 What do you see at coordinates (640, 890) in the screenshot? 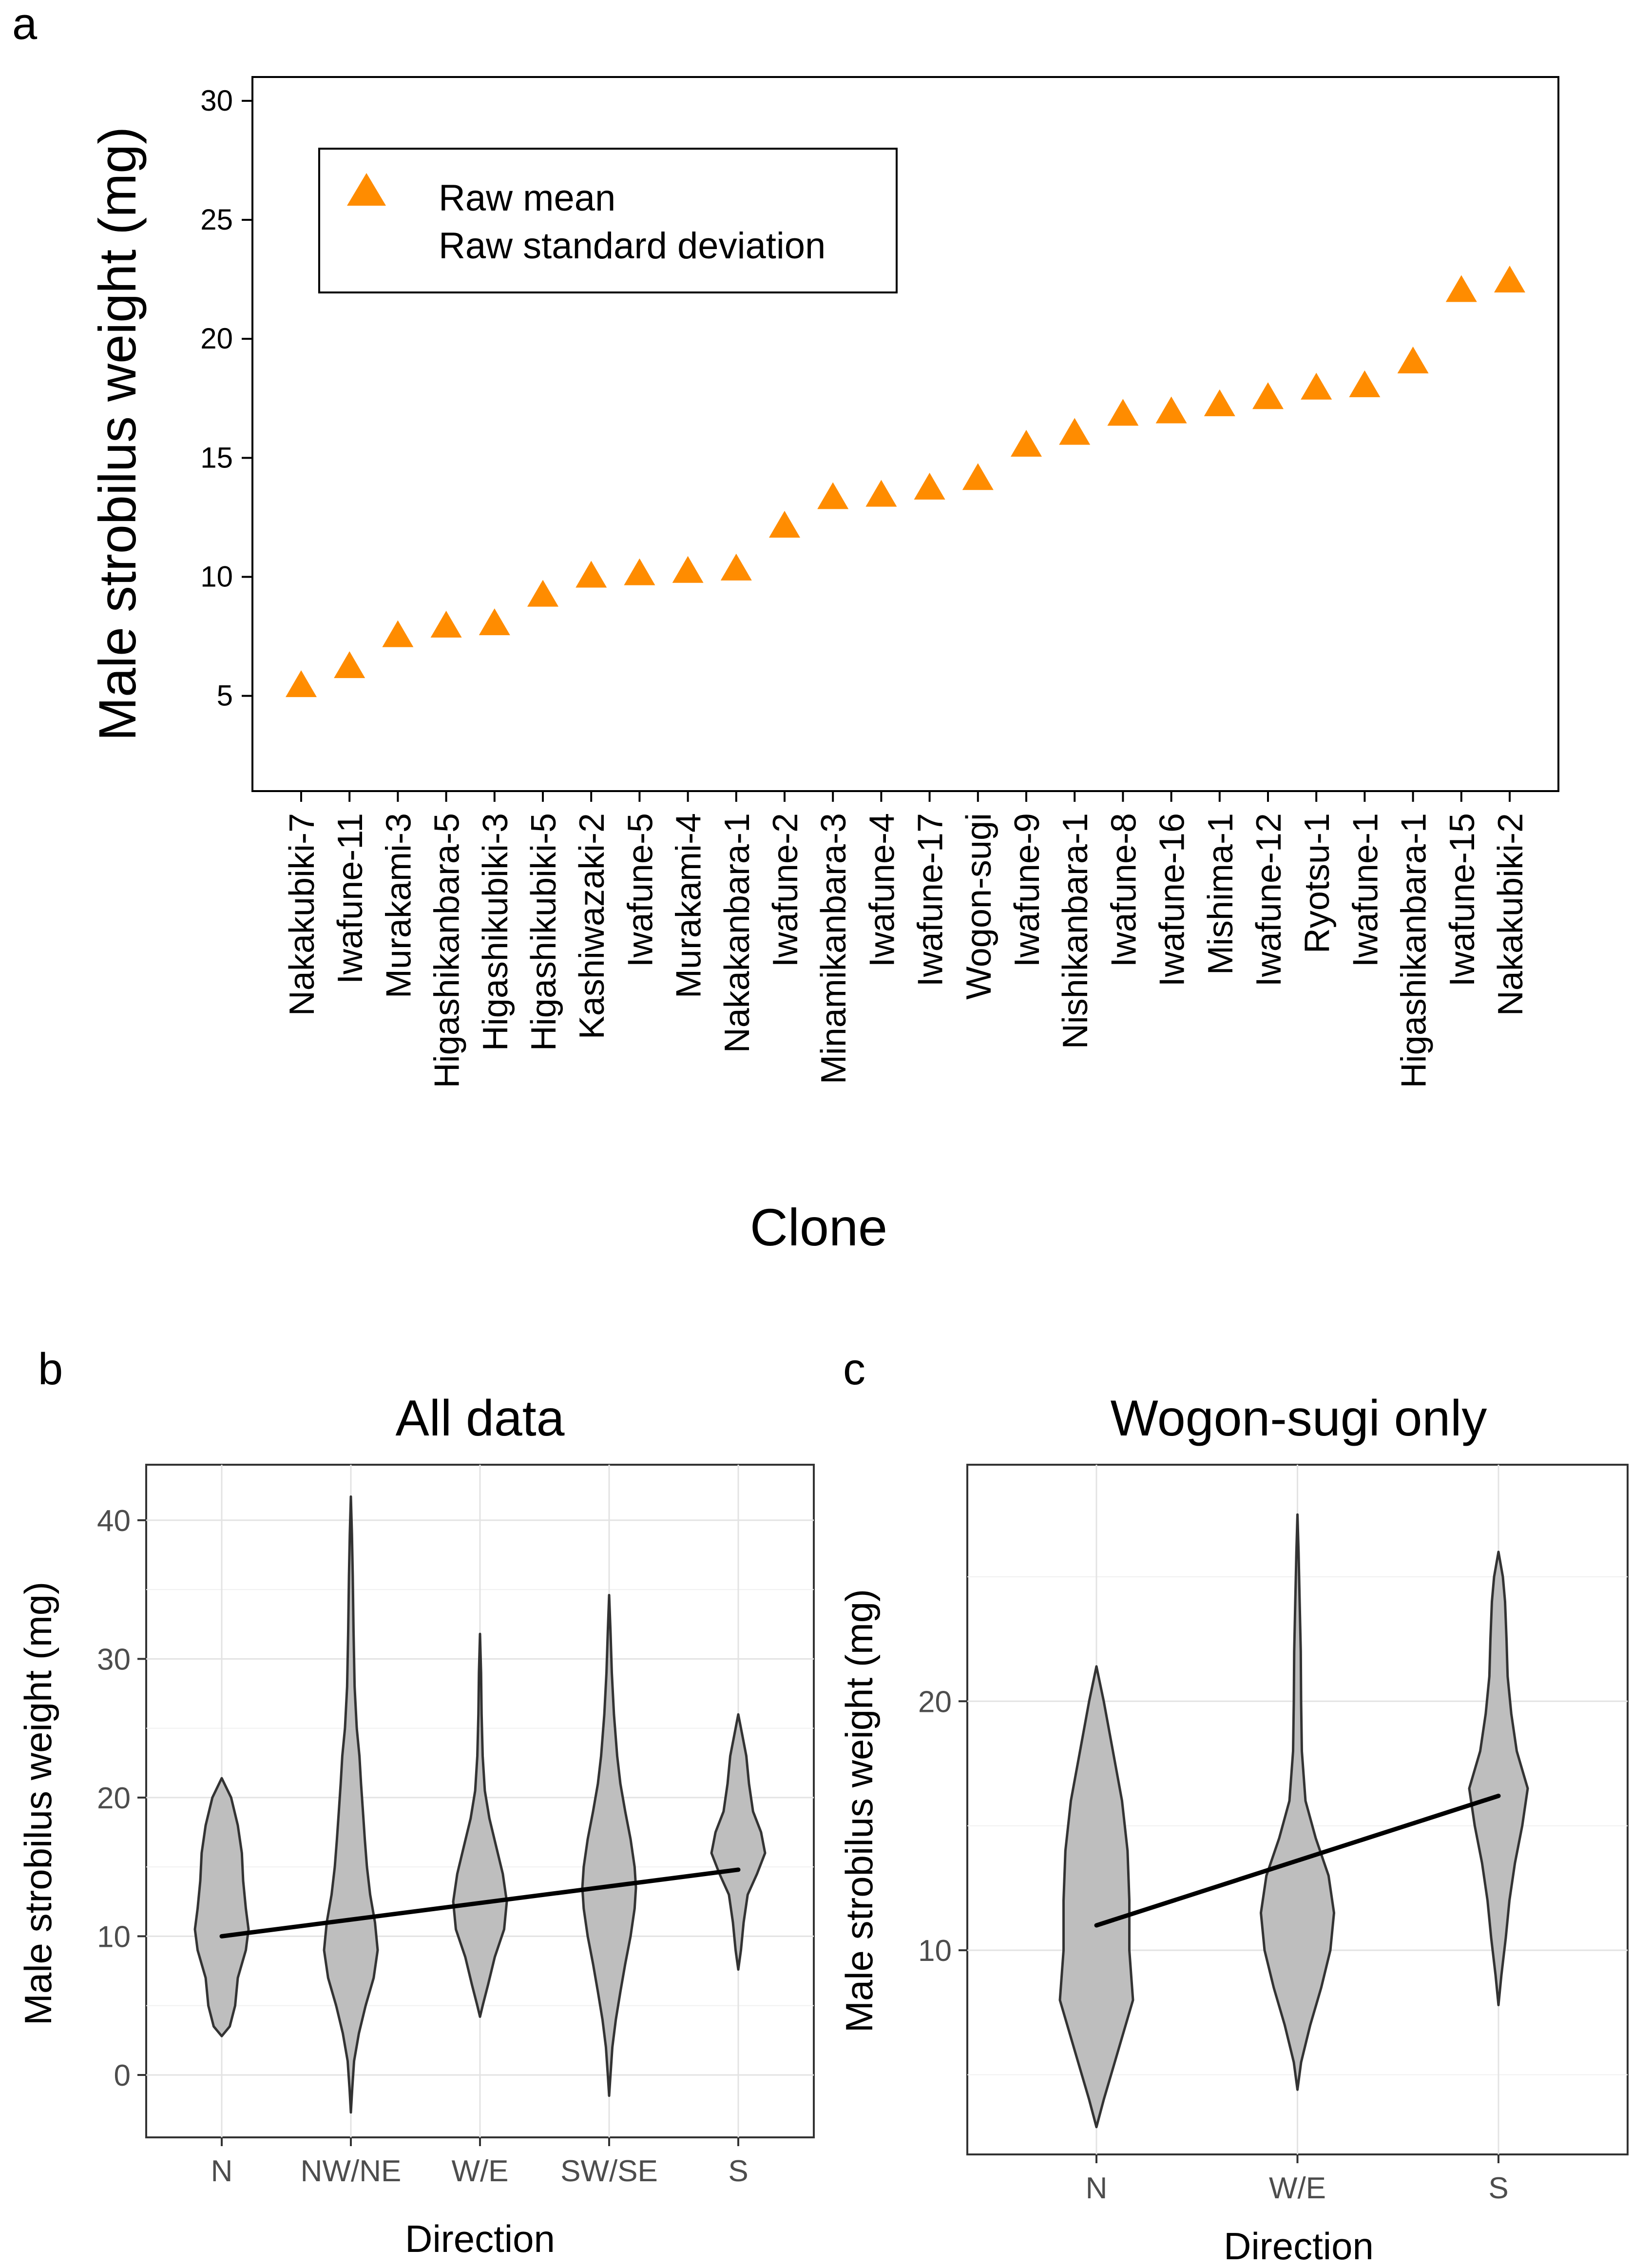
I see `x-tick-label-a: Iwafune-5` at bounding box center [640, 890].